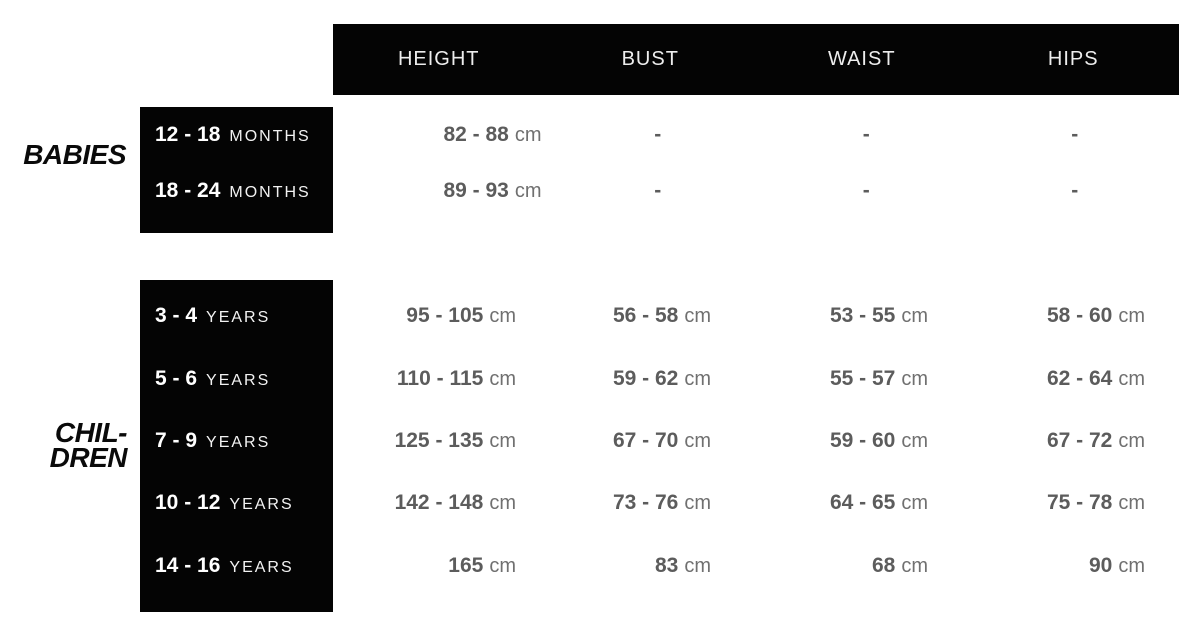 The height and width of the screenshot is (642, 1200). I want to click on age-range-cell: 10 - 12 YEARS, so click(236, 503).